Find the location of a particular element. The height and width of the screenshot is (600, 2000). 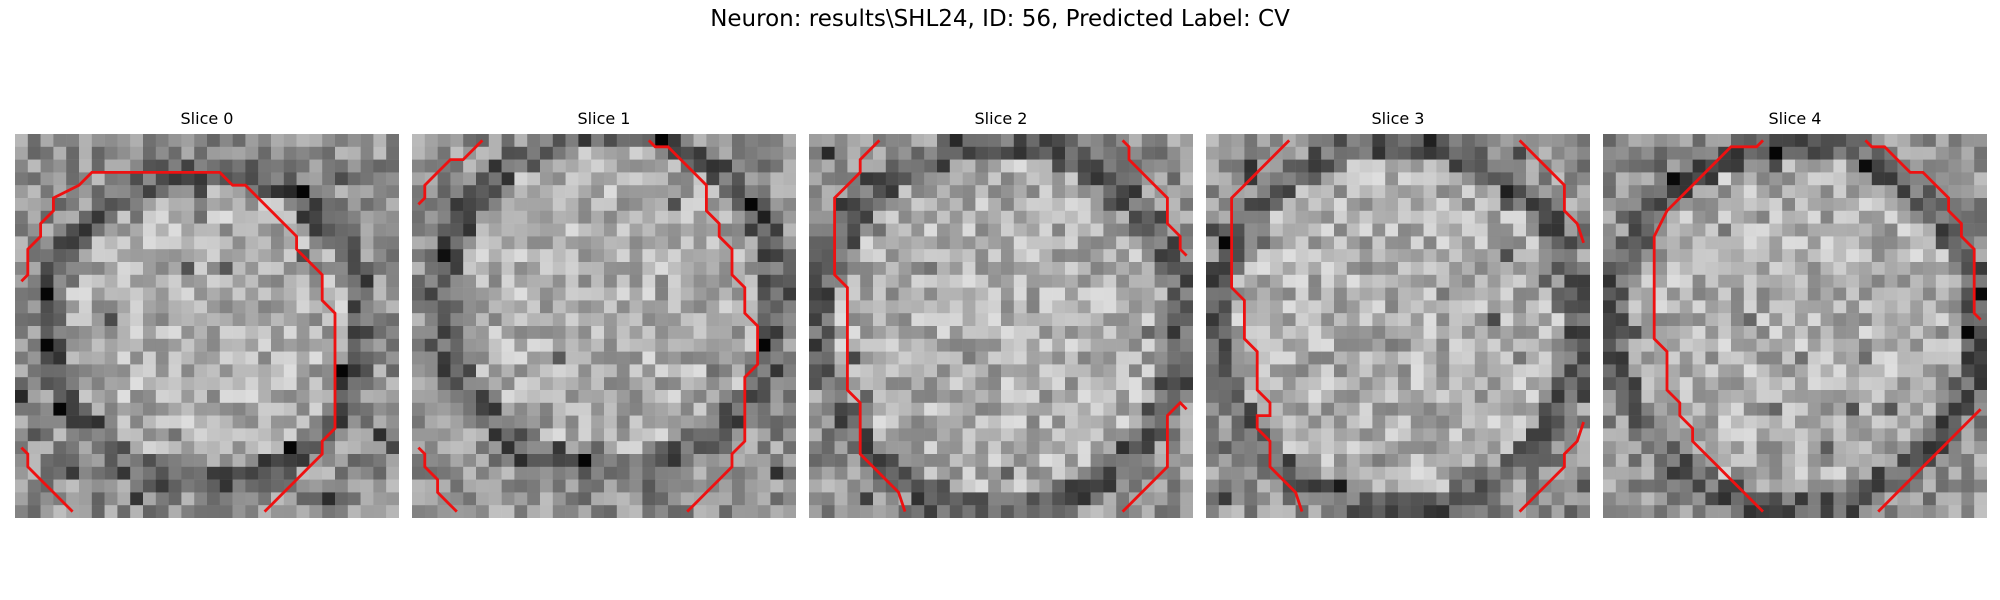

slice-title: Slice 0 is located at coordinates (207, 118).